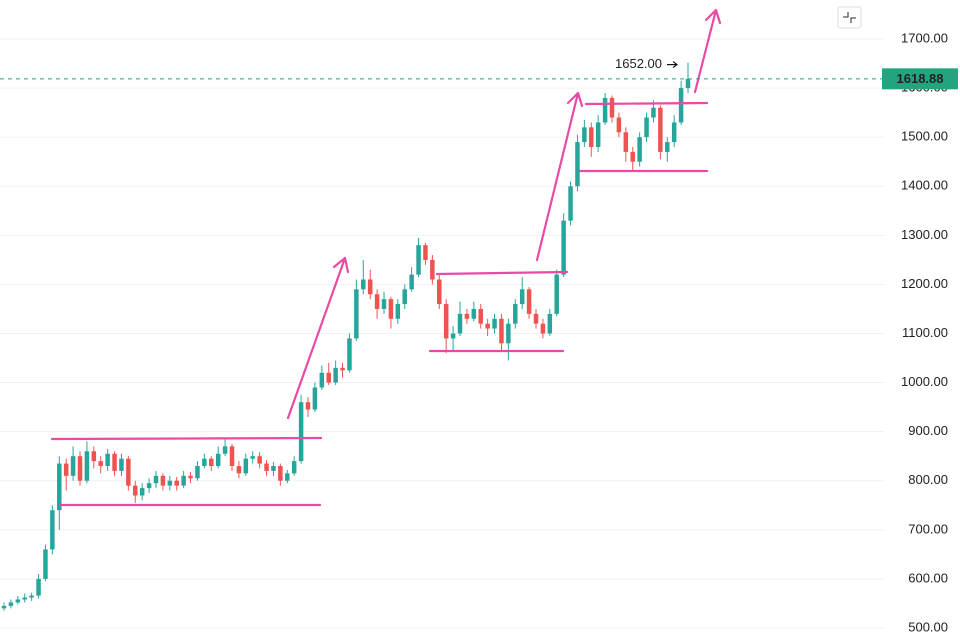  Describe the element at coordinates (928, 430) in the screenshot. I see `y-tick-label: 900.00` at that location.